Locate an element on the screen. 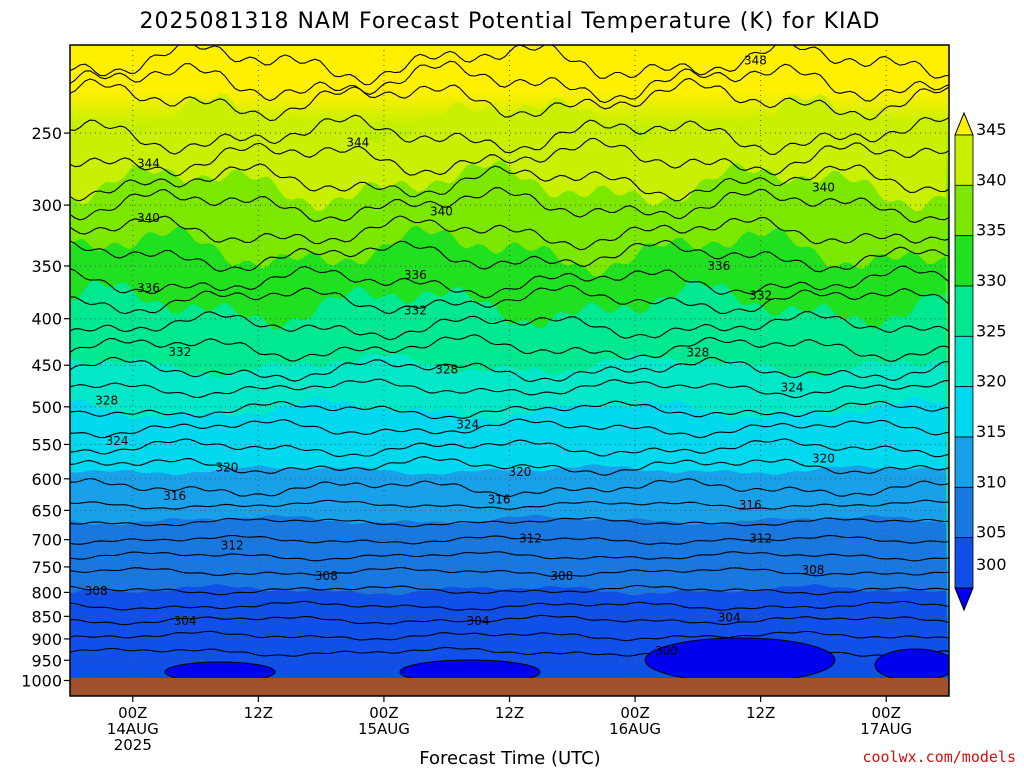 This screenshot has height=768, width=1024. x-tick-label: 15AUG is located at coordinates (384, 729).